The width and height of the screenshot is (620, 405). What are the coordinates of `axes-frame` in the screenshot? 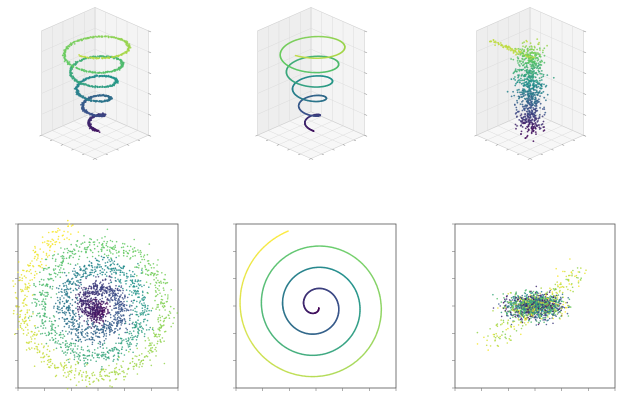 It's located at (97, 307).